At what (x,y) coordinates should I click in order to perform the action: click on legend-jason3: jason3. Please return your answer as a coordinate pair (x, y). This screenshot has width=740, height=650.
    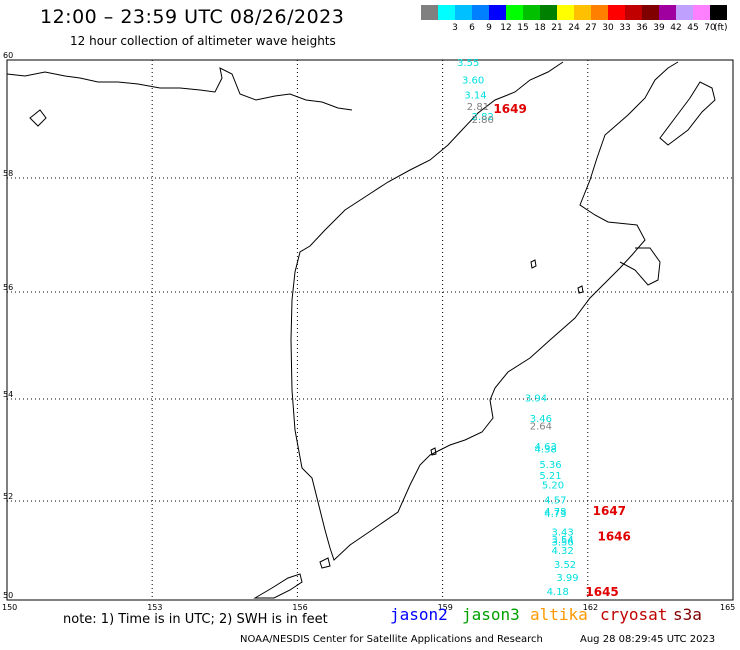
    Looking at the image, I should click on (491, 614).